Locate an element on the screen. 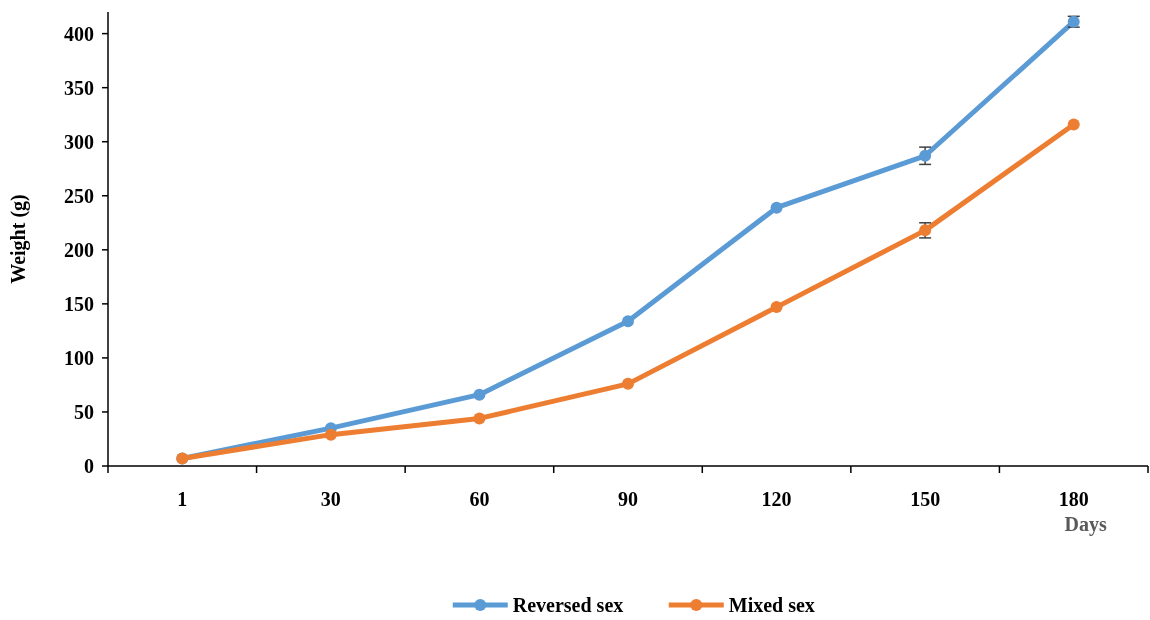 The width and height of the screenshot is (1150, 620). y-tick-label: 250 is located at coordinates (79, 195).